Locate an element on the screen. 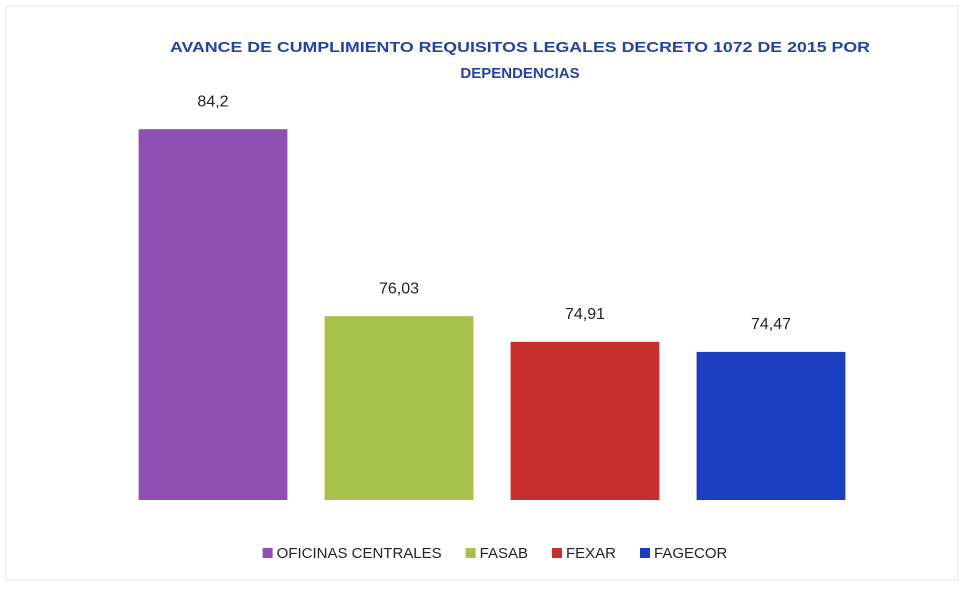  legend-label: FASAB is located at coordinates (504, 553).